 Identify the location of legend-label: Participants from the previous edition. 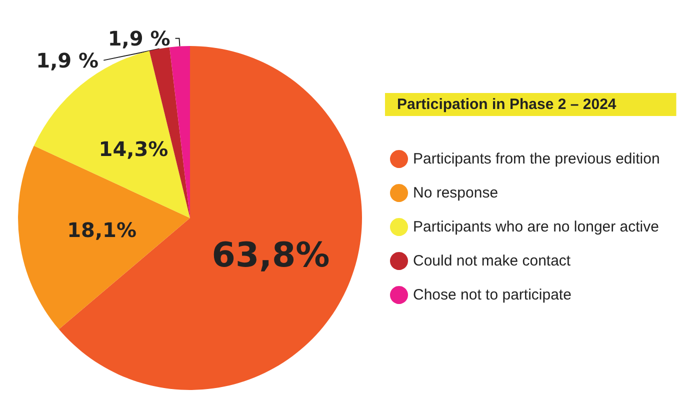
(536, 159).